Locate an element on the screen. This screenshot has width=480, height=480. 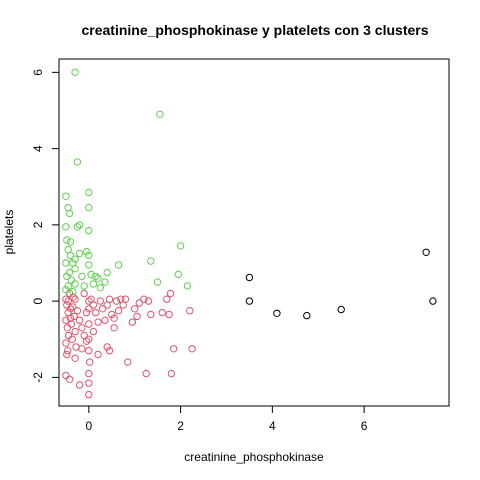
y-axis-label: platelets is located at coordinates (9, 232).